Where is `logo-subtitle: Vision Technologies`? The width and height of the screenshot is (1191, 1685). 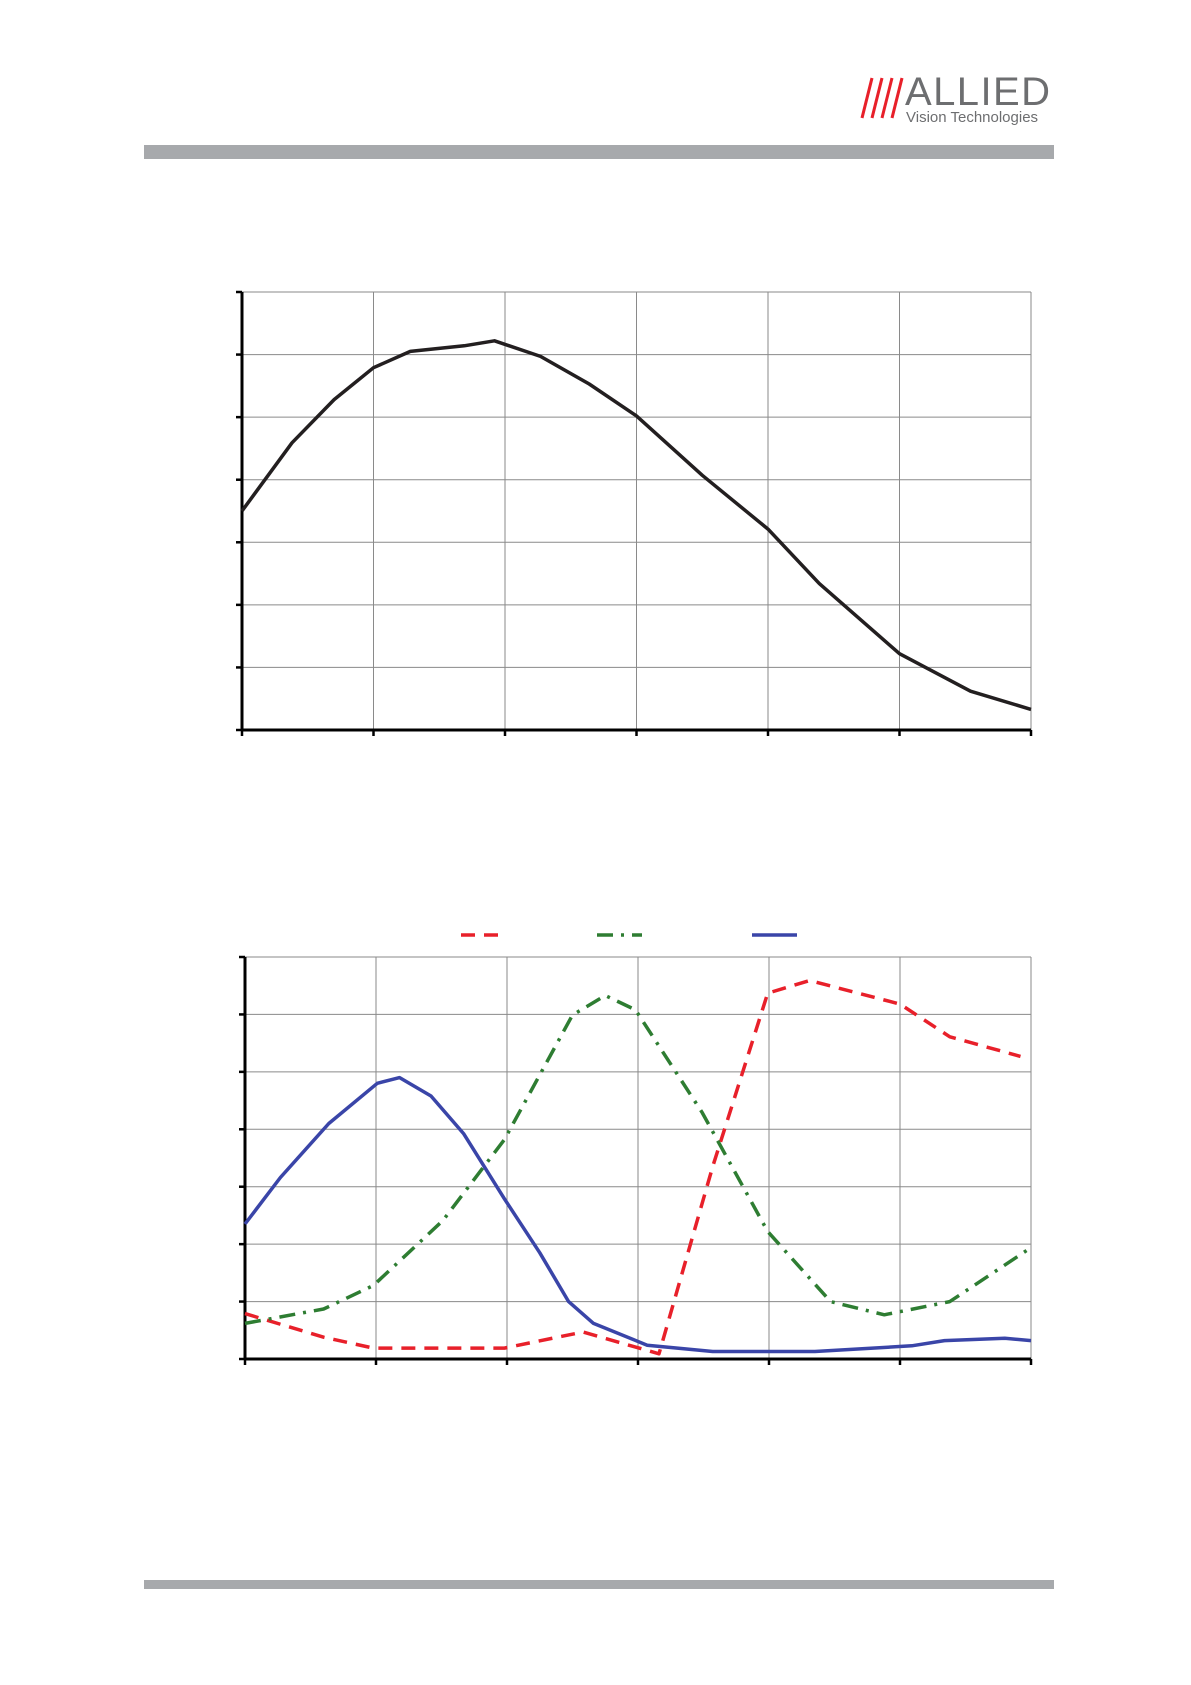
logo-subtitle: Vision Technologies is located at coordinates (972, 117).